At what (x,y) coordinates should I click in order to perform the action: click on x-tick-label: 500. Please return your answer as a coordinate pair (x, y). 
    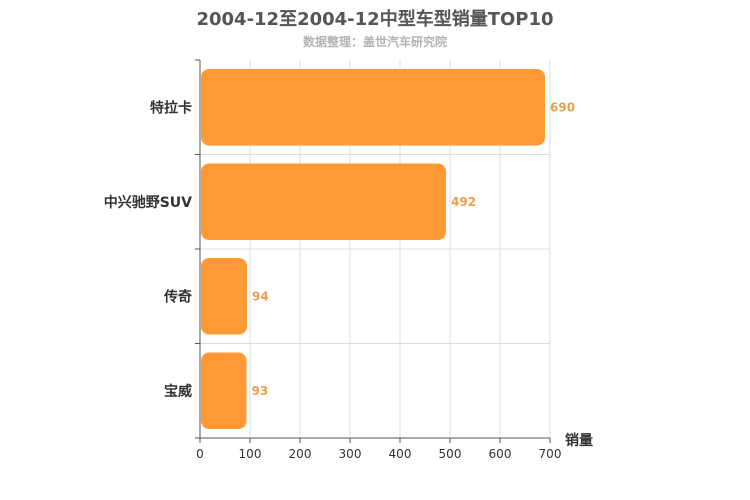
    Looking at the image, I should click on (450, 454).